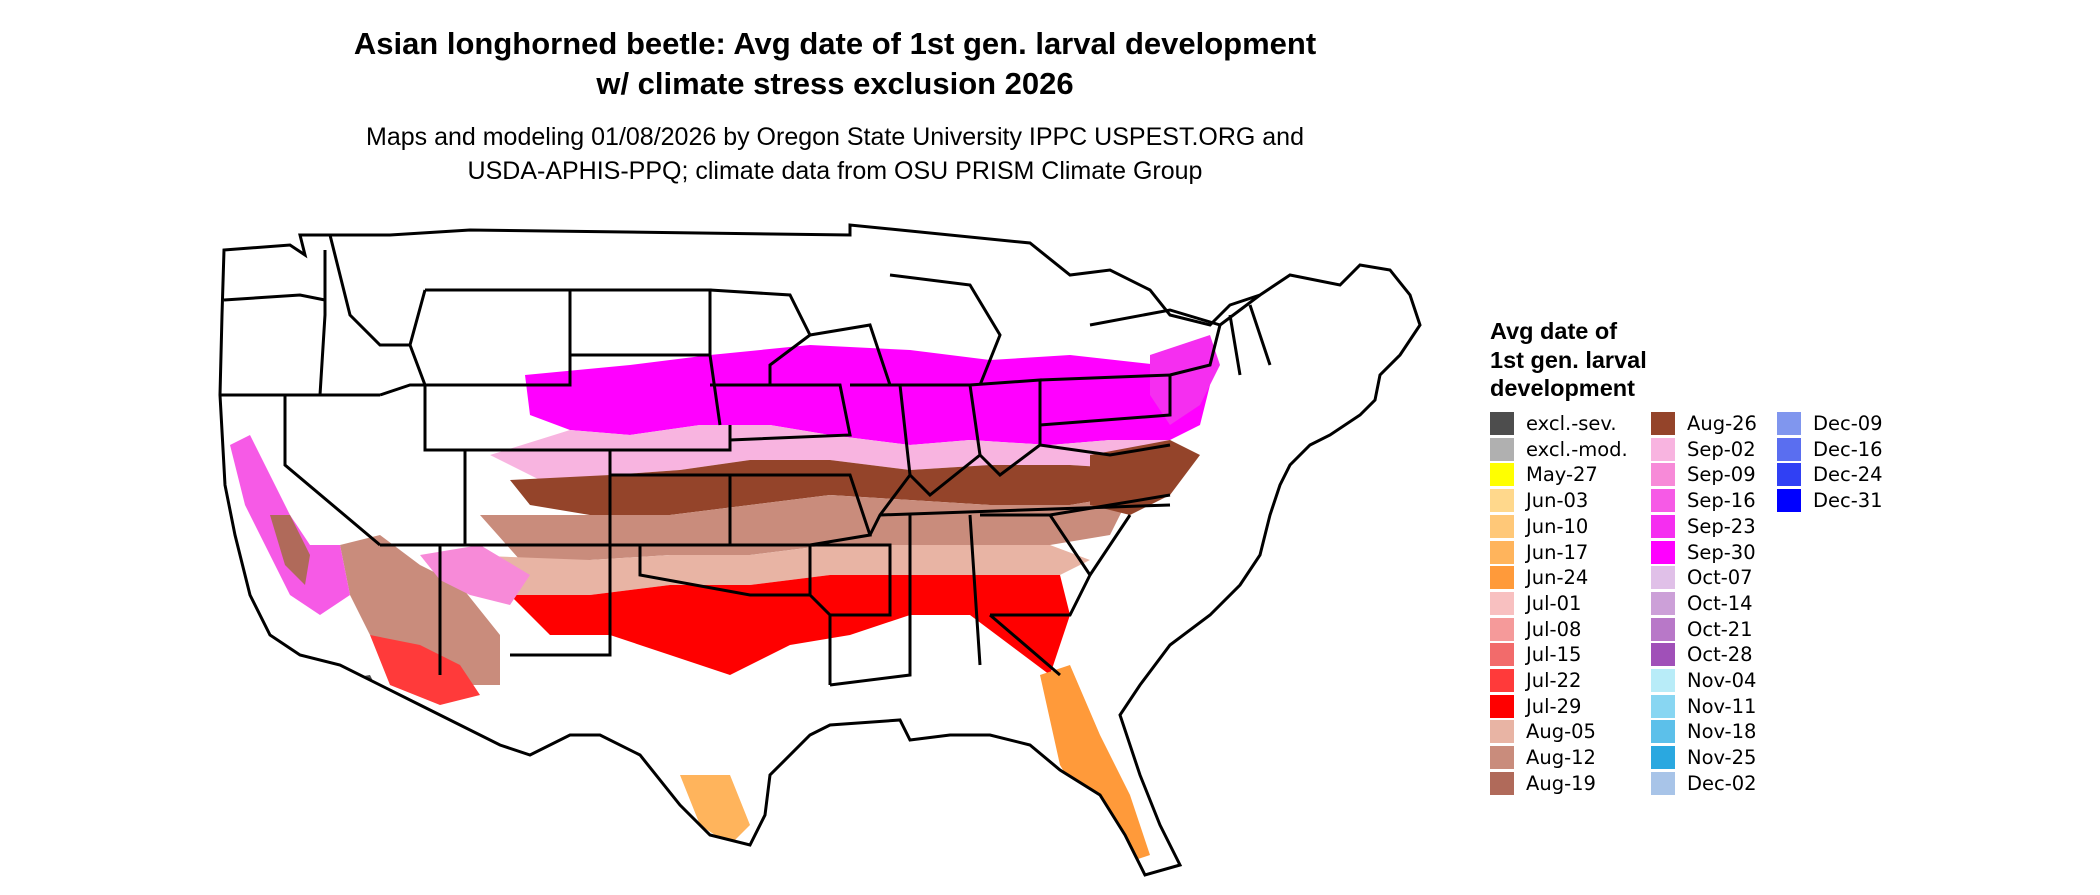 This screenshot has width=2100, height=895. Describe the element at coordinates (945, 329) in the screenshot. I see `boundary-michigan` at that location.